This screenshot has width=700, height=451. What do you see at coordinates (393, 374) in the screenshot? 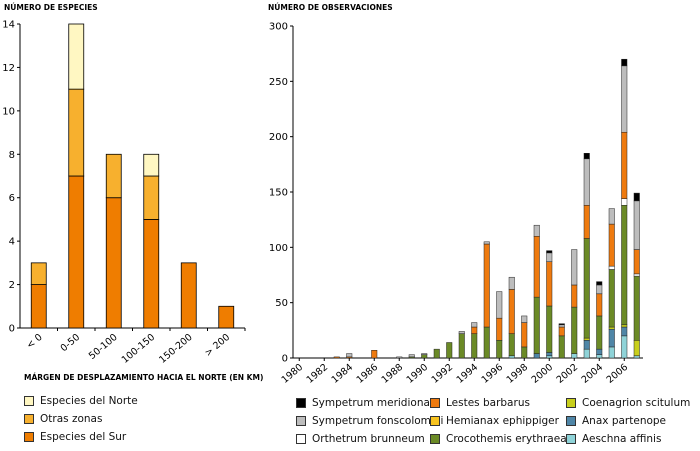
I see `right-x-tick-label: 1988` at bounding box center [393, 374].